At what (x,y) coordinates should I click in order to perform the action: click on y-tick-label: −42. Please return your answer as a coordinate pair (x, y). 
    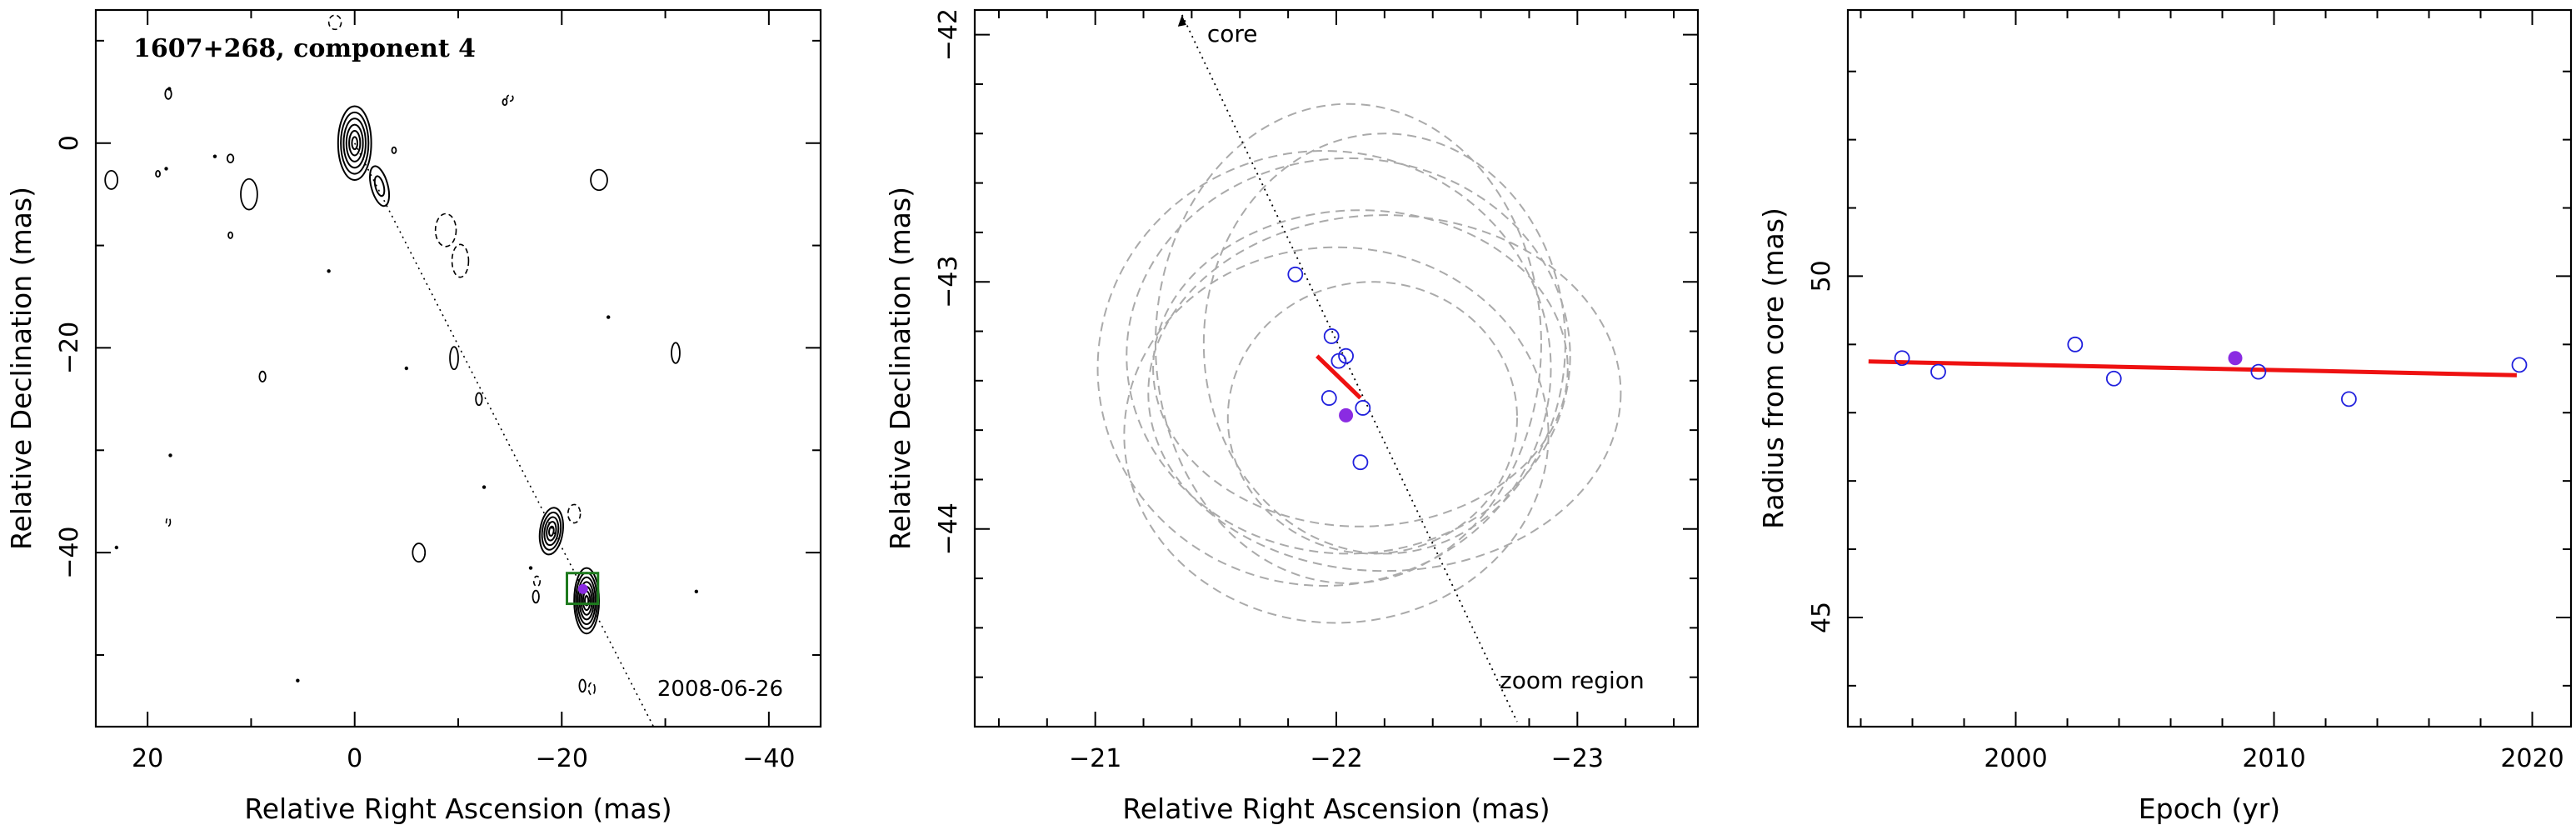
    Looking at the image, I should click on (948, 34).